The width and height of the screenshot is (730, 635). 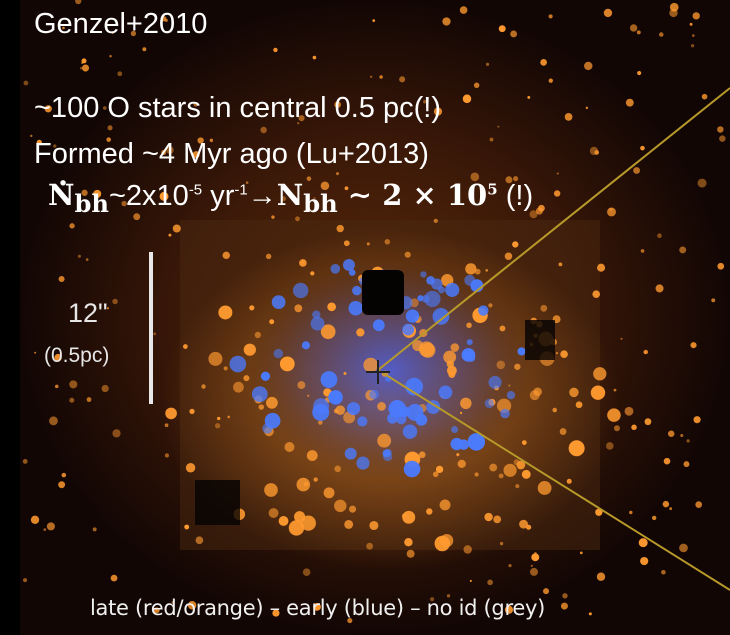 I want to click on count-exponent: 5, so click(x=492, y=189).